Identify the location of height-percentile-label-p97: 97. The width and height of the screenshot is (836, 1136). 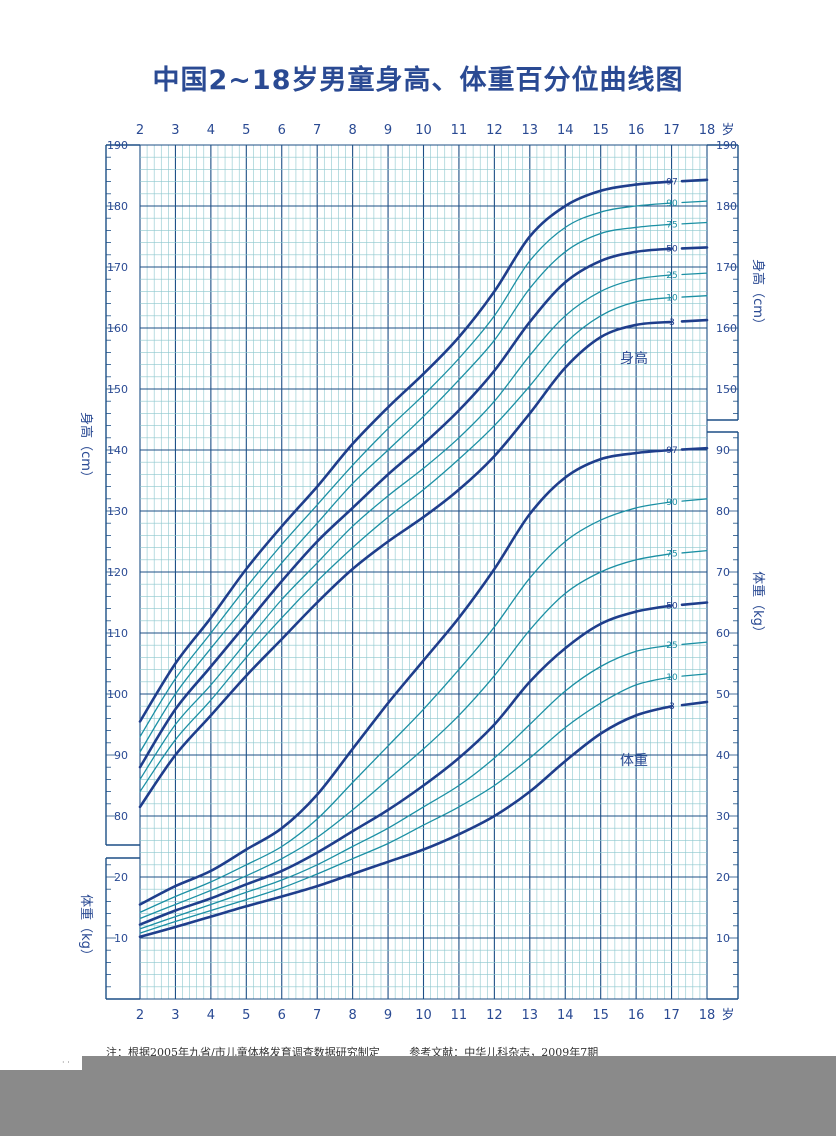
(671, 183).